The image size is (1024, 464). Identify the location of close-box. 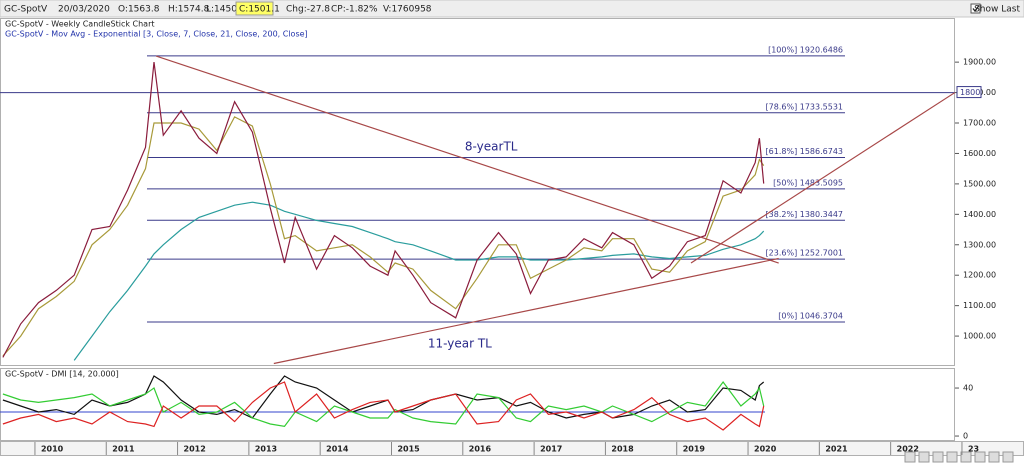
(254, 8).